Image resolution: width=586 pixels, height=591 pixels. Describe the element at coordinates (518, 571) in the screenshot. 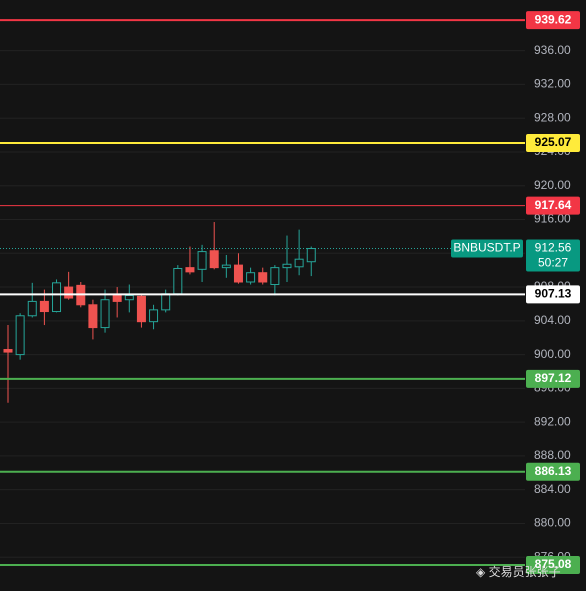

I see `watermark: ◈ 交易员张张子` at that location.